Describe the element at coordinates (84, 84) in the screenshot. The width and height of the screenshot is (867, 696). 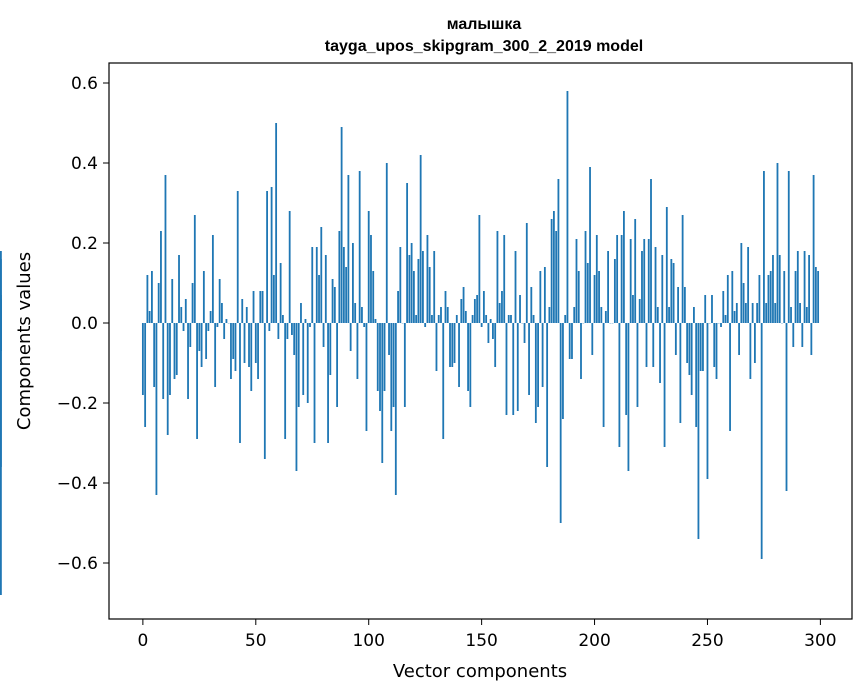
I see `y-tick-label: 0.6` at that location.